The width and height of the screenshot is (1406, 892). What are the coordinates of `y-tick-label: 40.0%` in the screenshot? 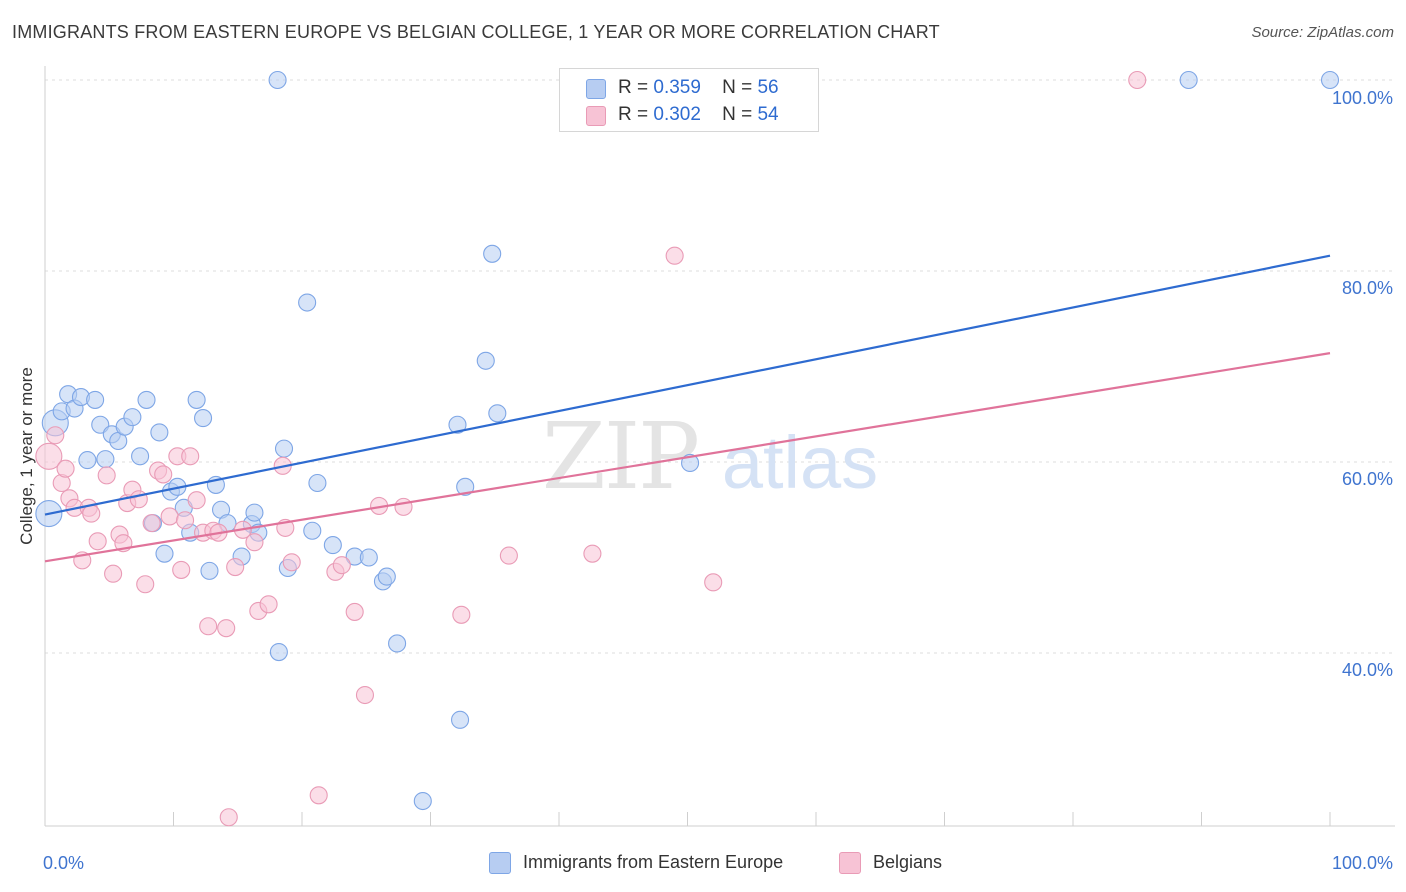 It's located at (1367, 670).